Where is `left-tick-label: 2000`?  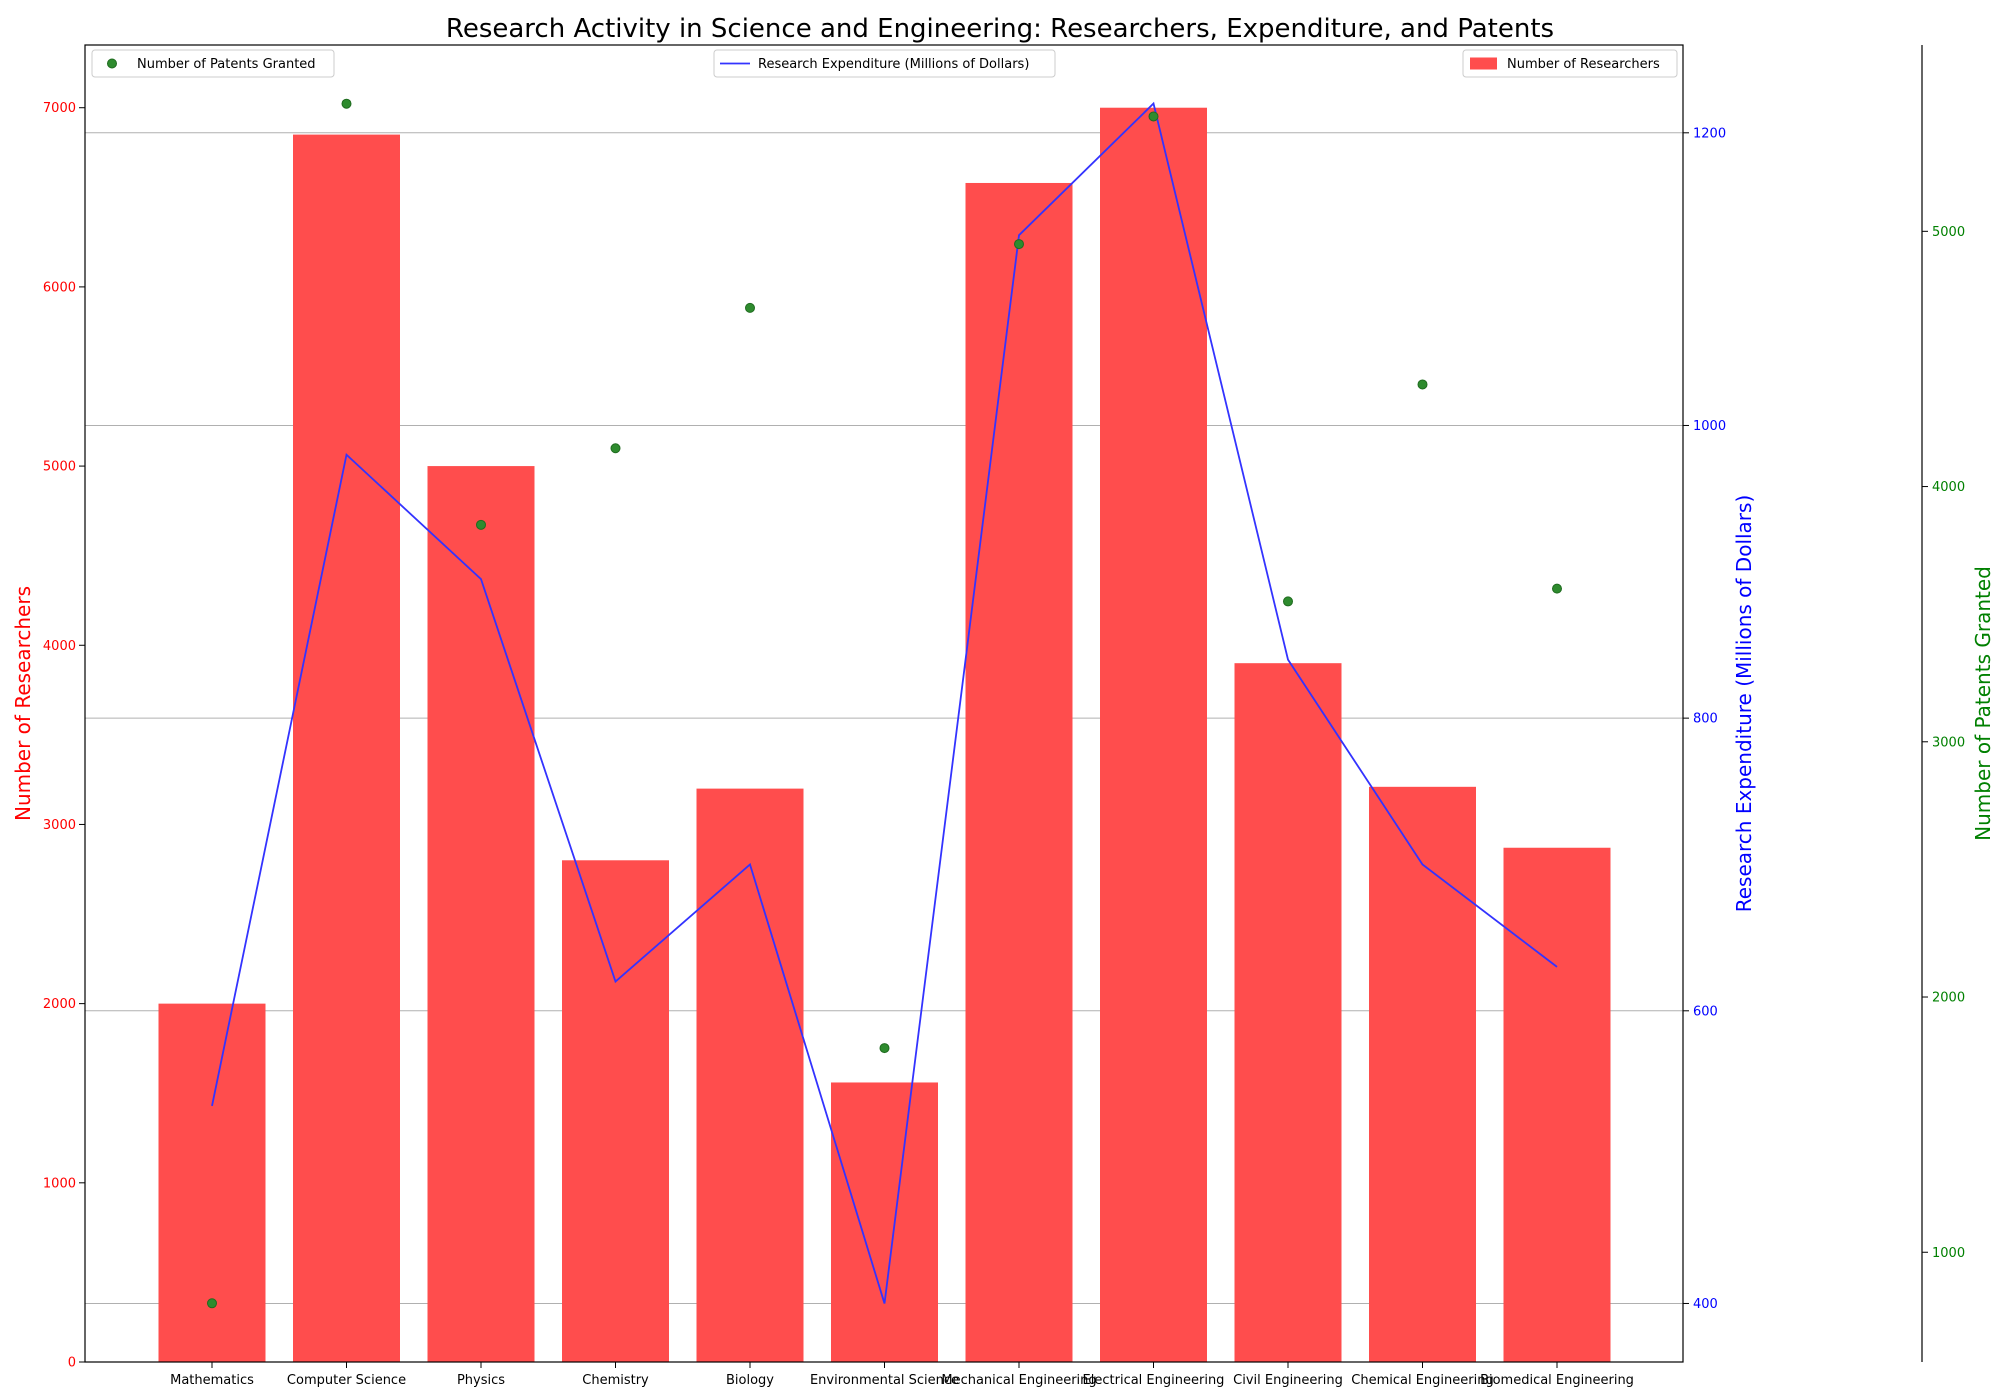
left-tick-label: 2000 is located at coordinates (59, 1004).